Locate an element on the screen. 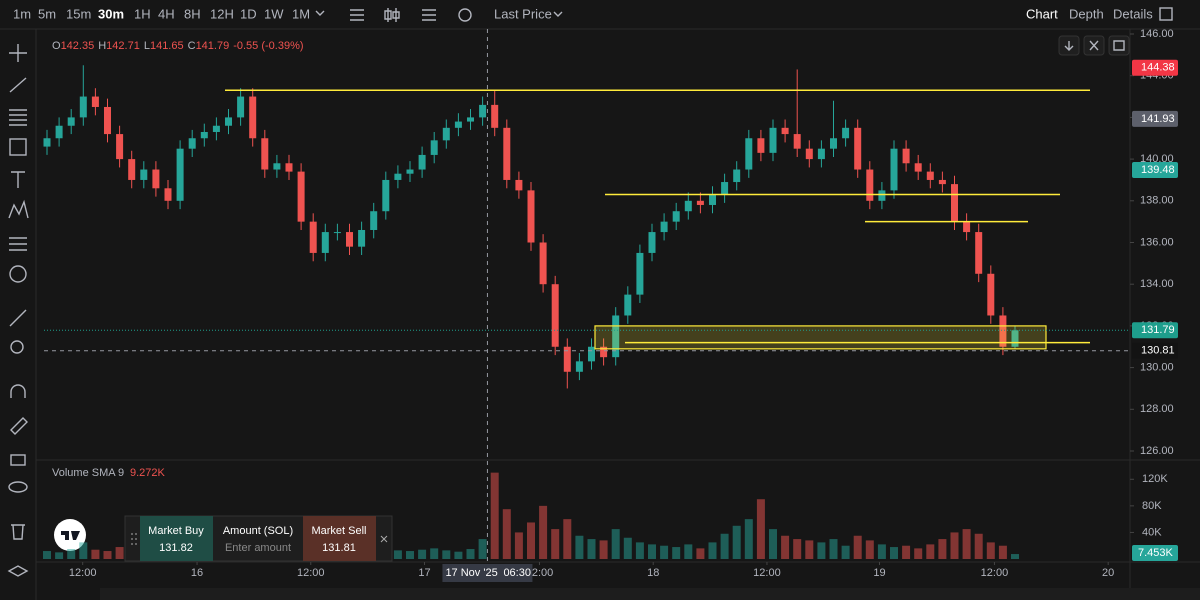 The image size is (1200, 600). ruler-tool is located at coordinates (18, 318).